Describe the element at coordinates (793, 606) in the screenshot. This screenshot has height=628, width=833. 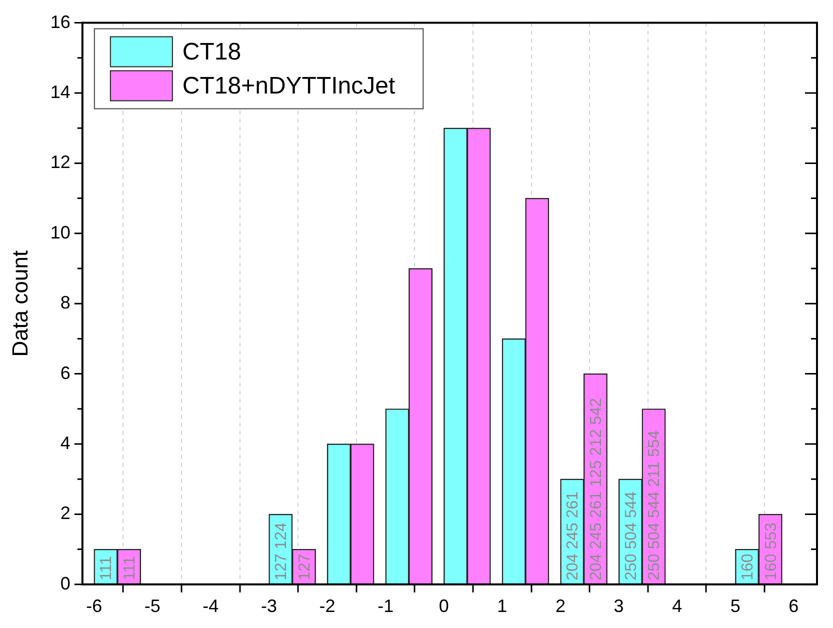
I see `x-tick-label: 6` at that location.